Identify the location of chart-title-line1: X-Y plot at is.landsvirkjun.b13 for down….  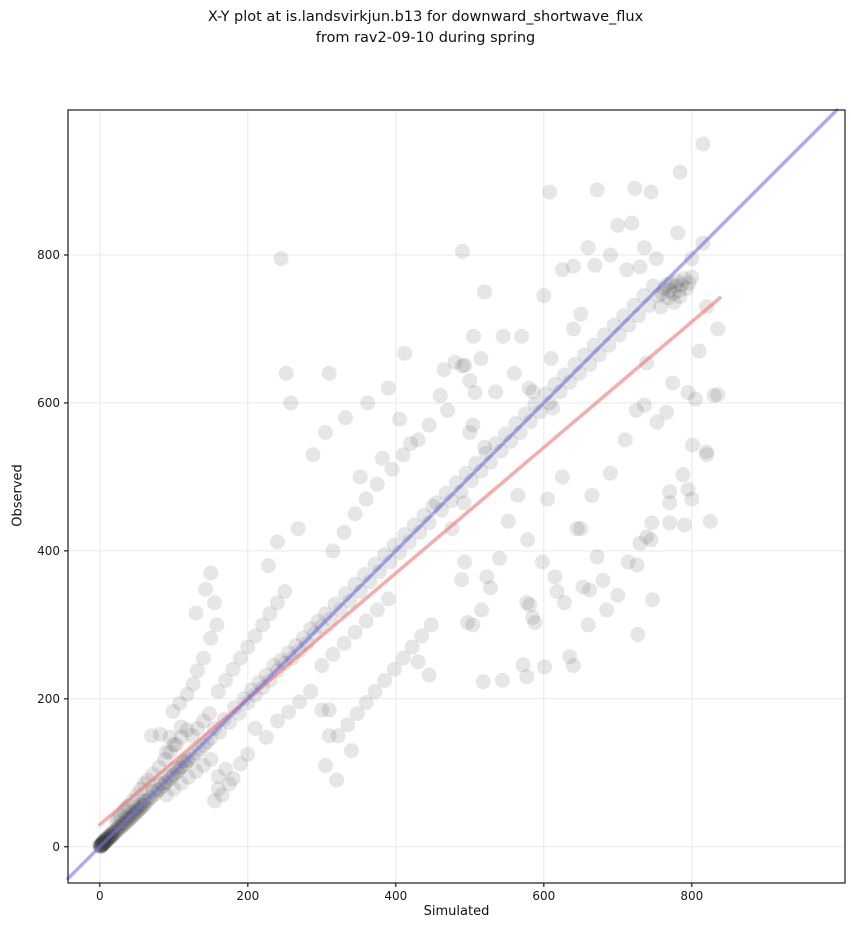
(425, 17).